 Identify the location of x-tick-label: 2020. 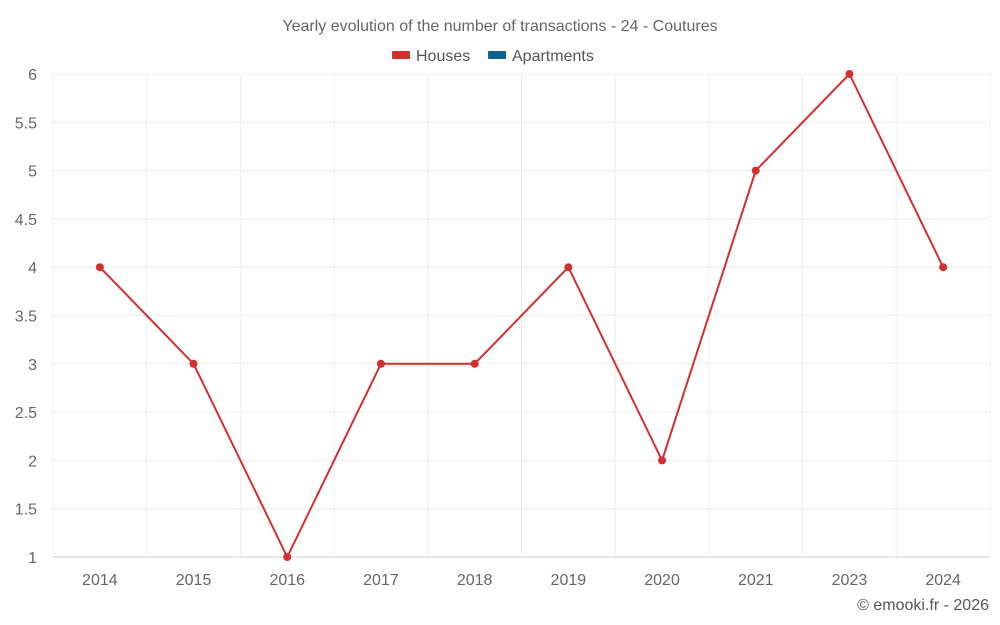
(662, 580).